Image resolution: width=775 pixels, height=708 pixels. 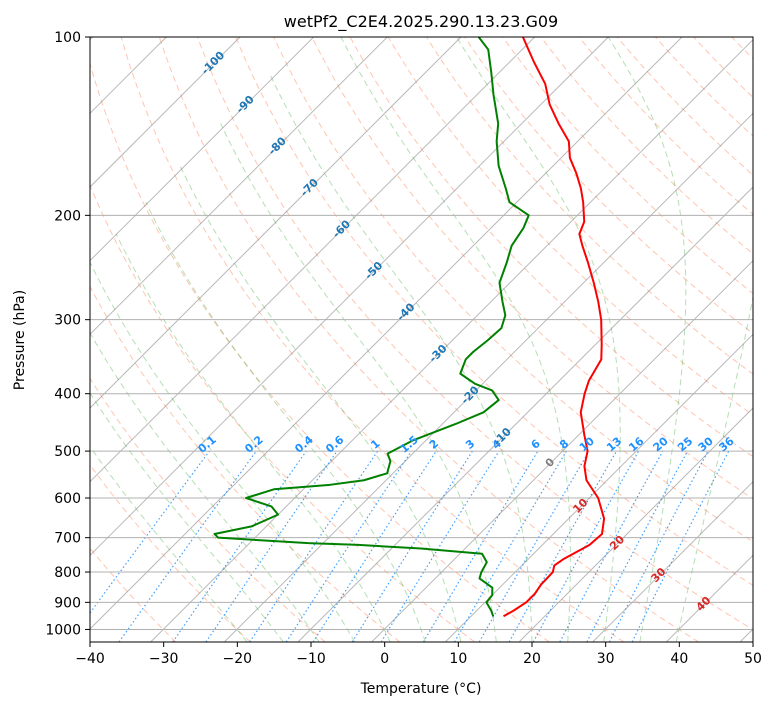 What do you see at coordinates (67, 452) in the screenshot?
I see `y-tick-label: 500` at bounding box center [67, 452].